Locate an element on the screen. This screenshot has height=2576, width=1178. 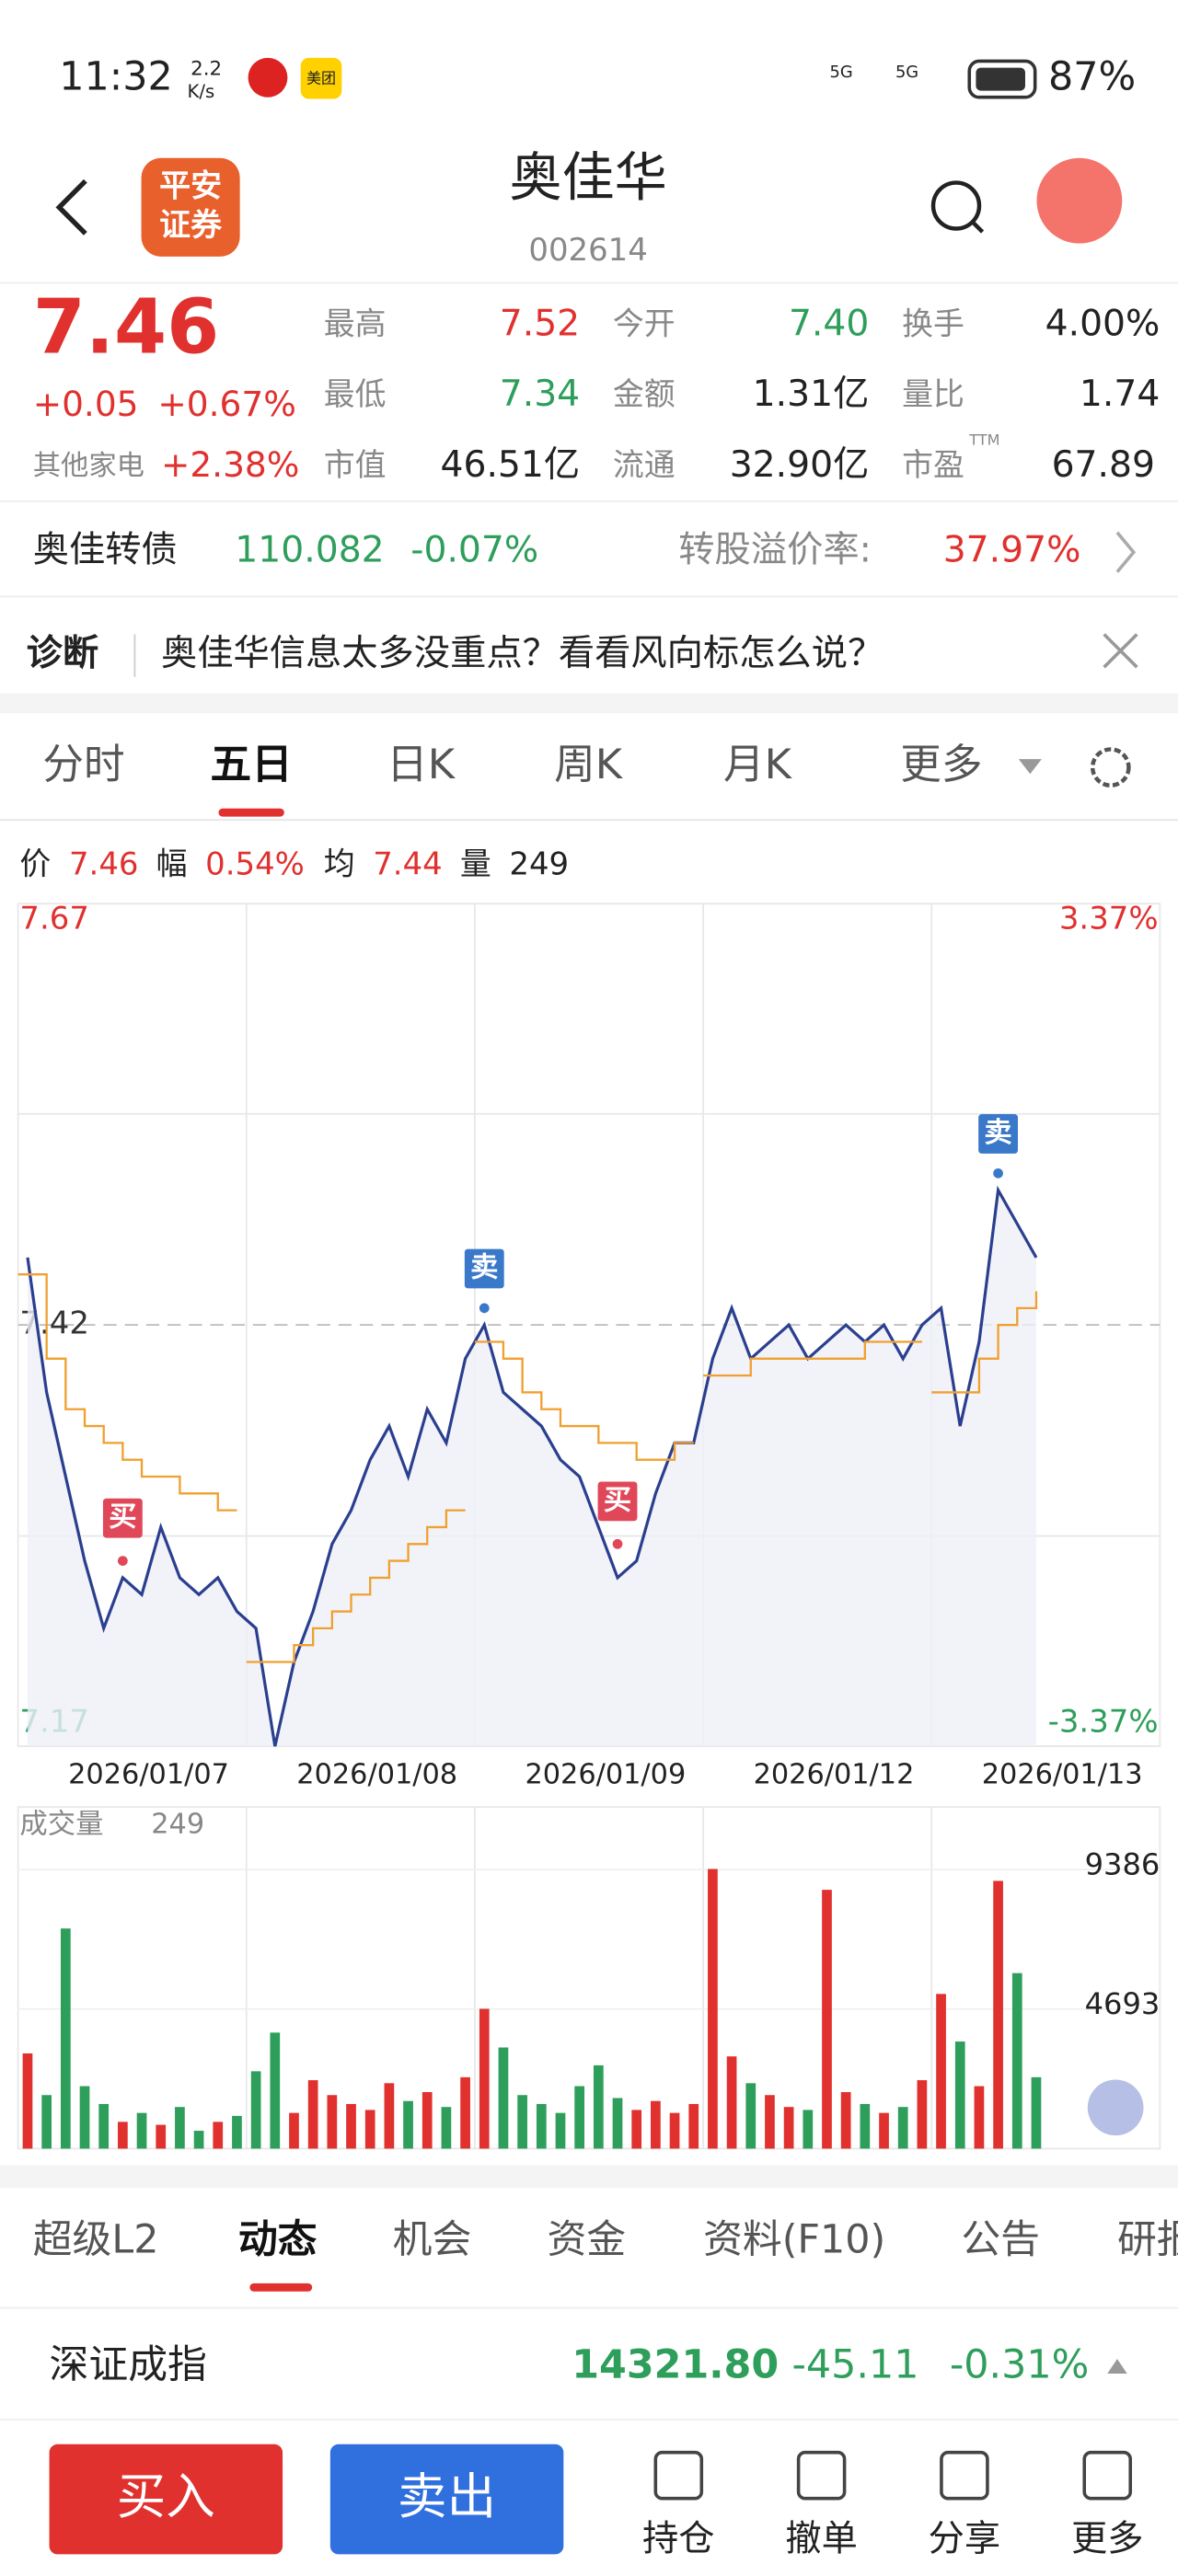
battery-icon is located at coordinates (1002, 79).